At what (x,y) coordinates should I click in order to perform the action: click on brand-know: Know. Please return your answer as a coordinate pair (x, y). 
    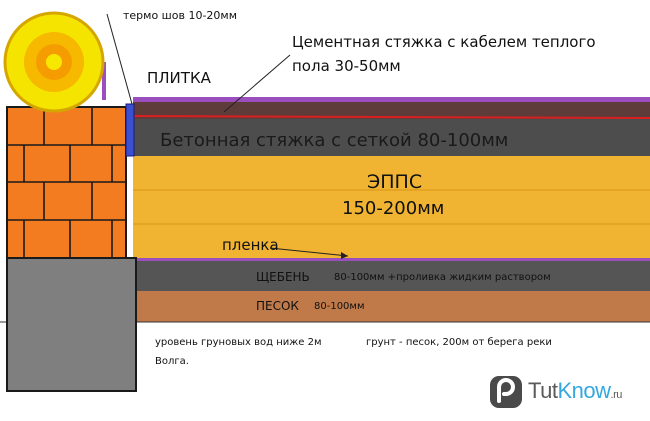
    Looking at the image, I should click on (584, 390).